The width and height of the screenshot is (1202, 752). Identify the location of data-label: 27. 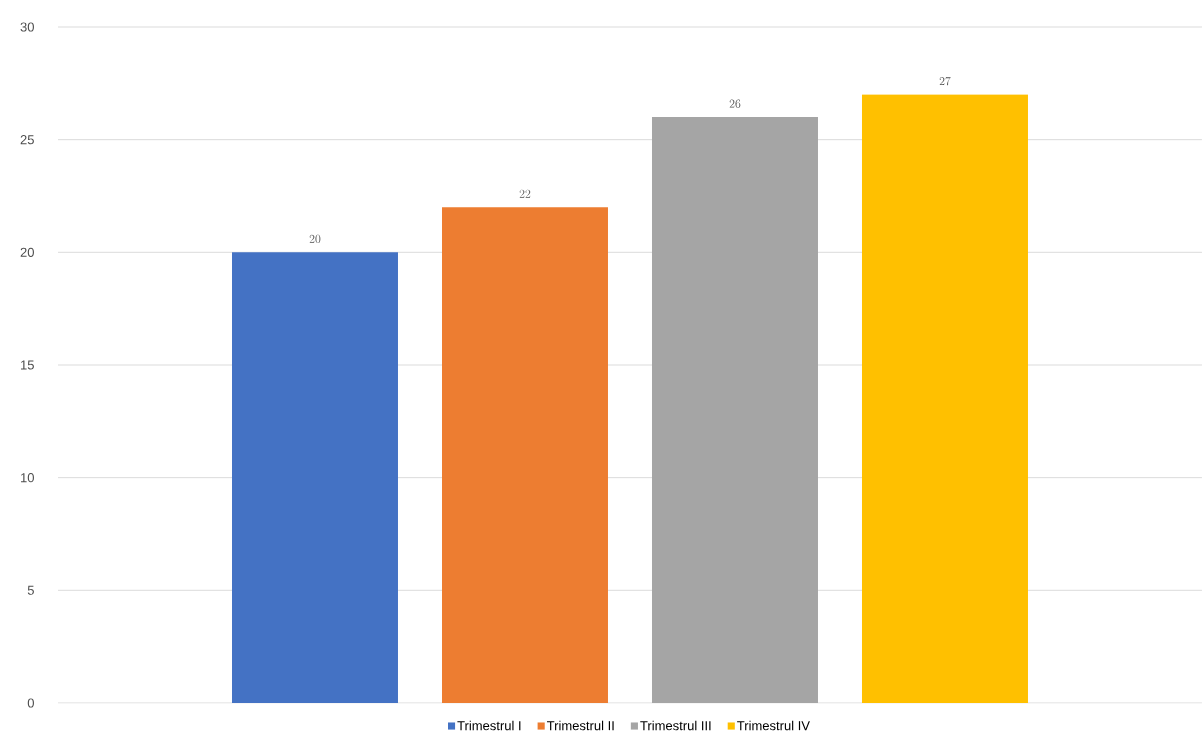
(945, 81).